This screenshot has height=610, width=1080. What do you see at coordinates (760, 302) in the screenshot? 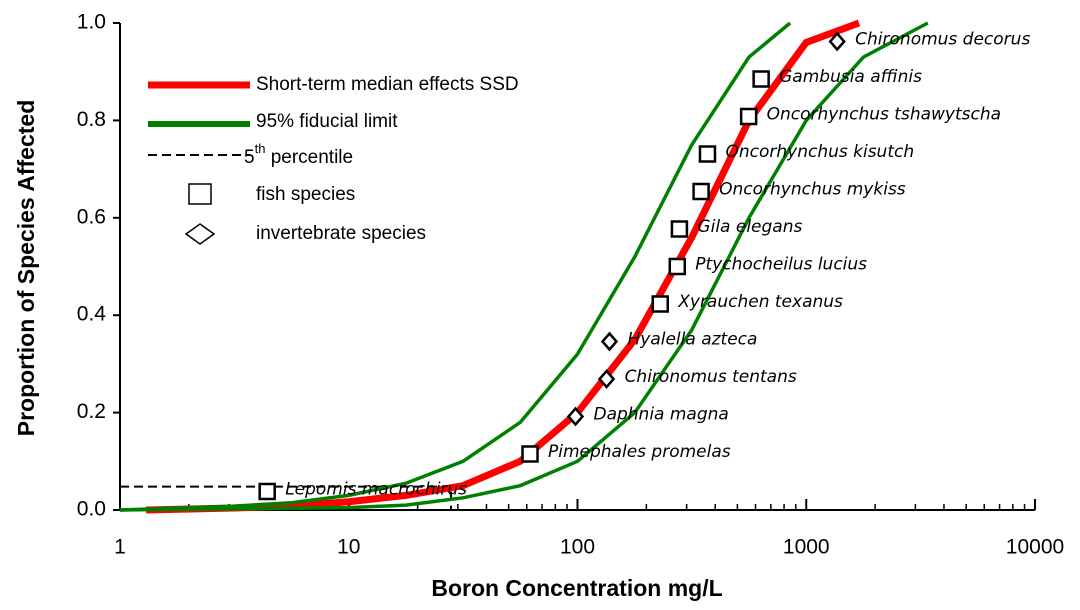
I see `species-label: Xyrauchen texanus` at bounding box center [760, 302].